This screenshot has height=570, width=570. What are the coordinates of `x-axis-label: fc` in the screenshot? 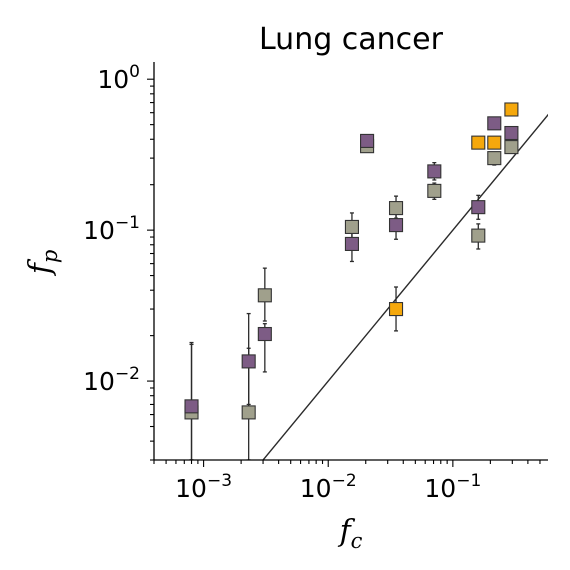 It's located at (350, 533).